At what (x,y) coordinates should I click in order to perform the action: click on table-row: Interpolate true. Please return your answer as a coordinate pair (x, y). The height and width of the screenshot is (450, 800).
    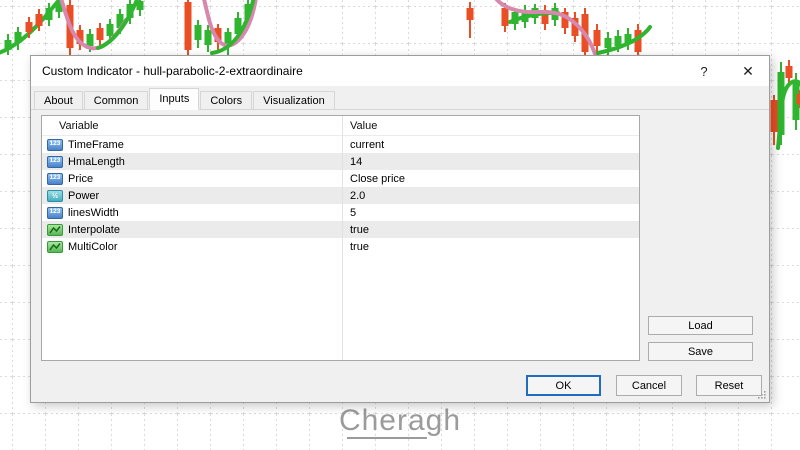
    Looking at the image, I should click on (340, 229).